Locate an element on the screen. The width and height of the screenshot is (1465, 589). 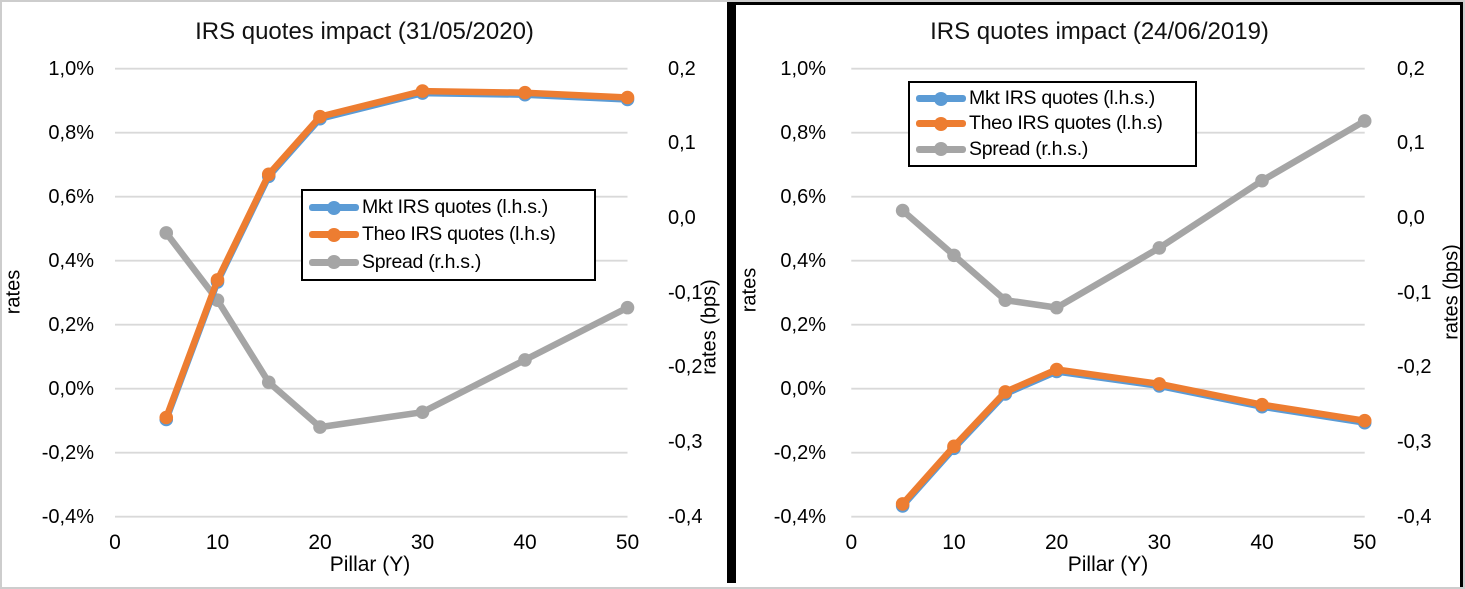
series-line-theo is located at coordinates (1133, 437).